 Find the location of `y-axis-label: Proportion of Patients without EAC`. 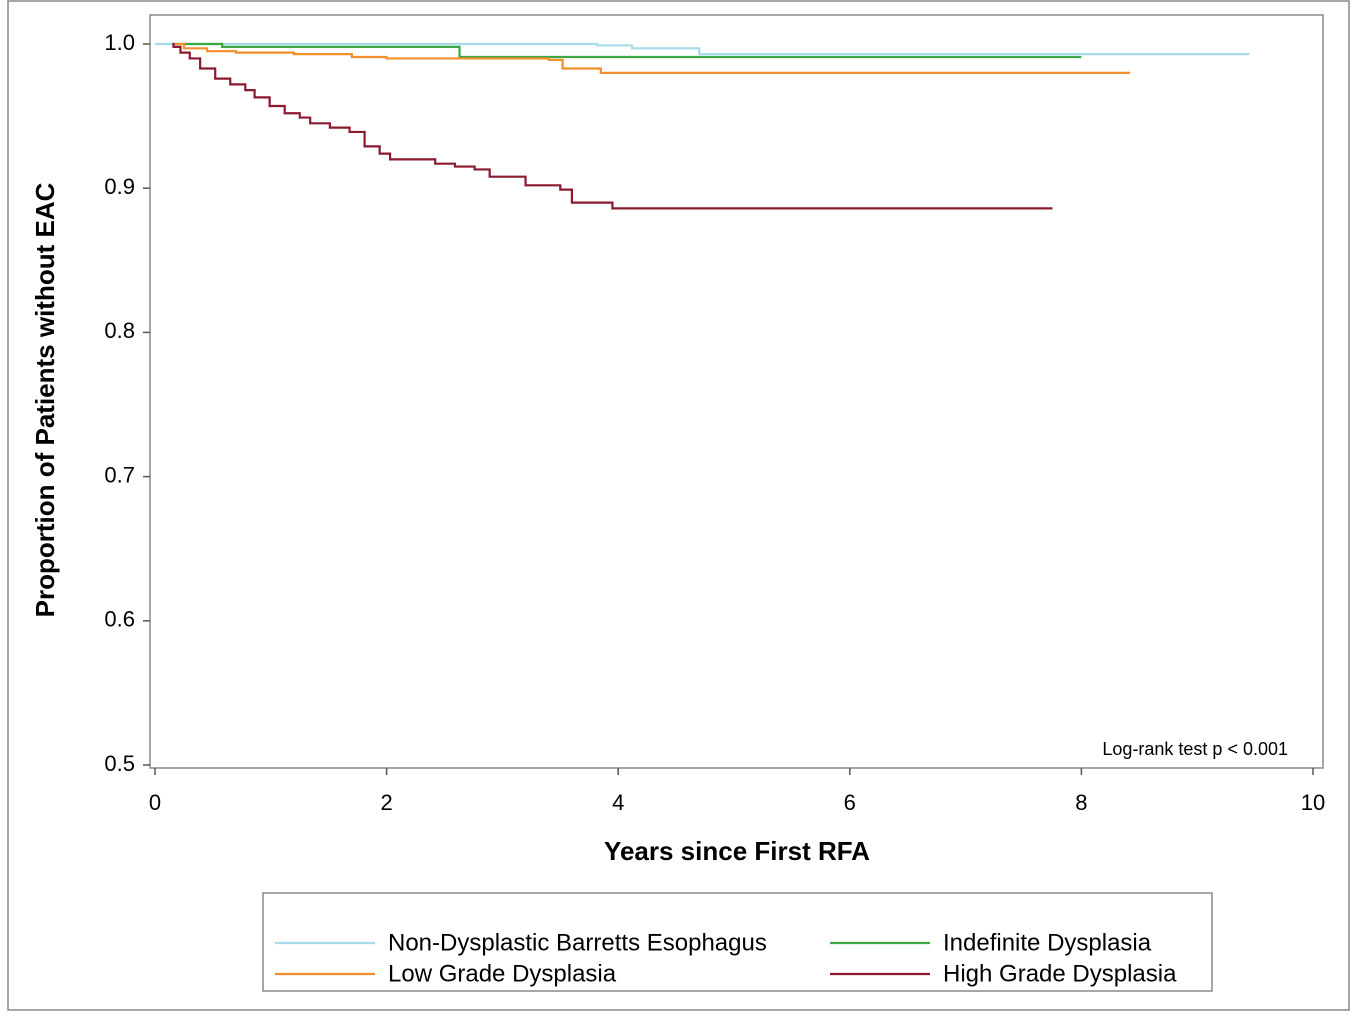

y-axis-label: Proportion of Patients without EAC is located at coordinates (45, 399).